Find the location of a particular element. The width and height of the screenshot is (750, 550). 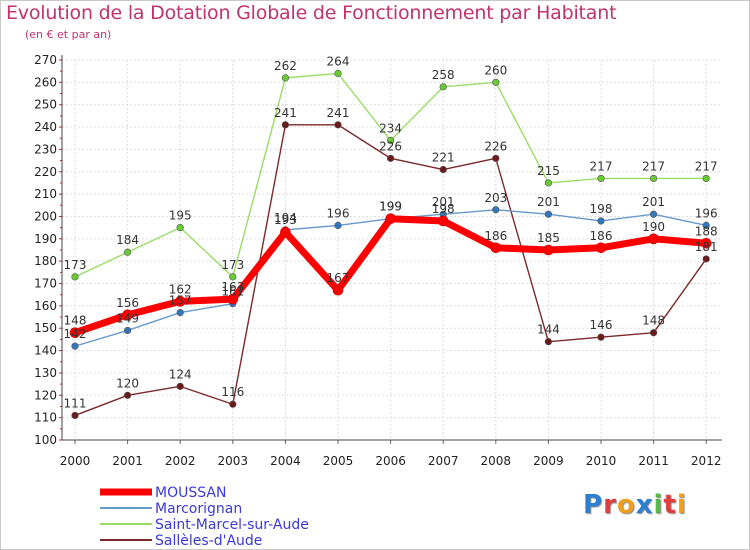

y-tick-label-160: 160 is located at coordinates (45, 306).